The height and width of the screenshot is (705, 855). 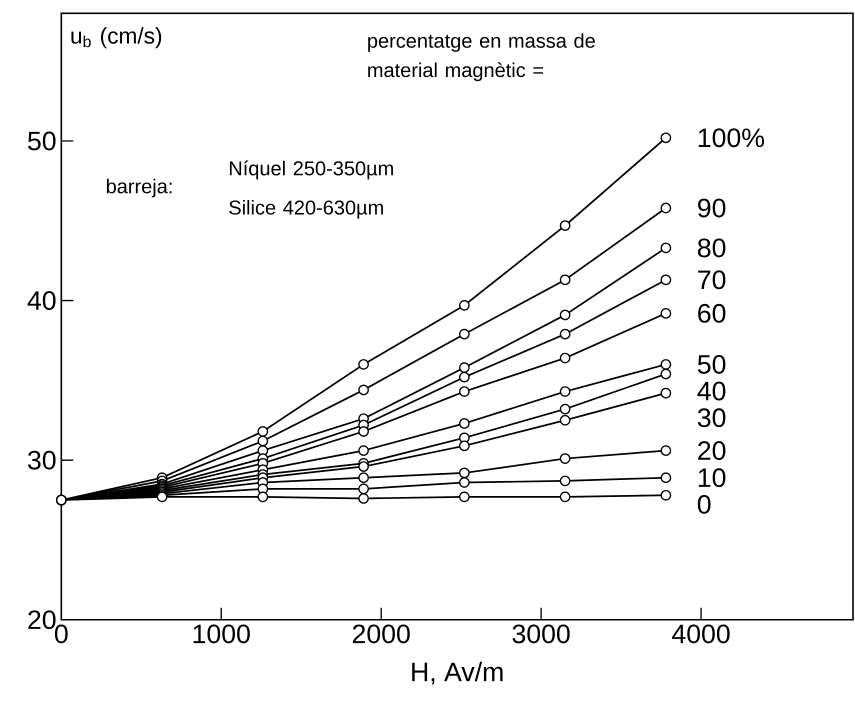 I want to click on series-label: 10, so click(x=712, y=478).